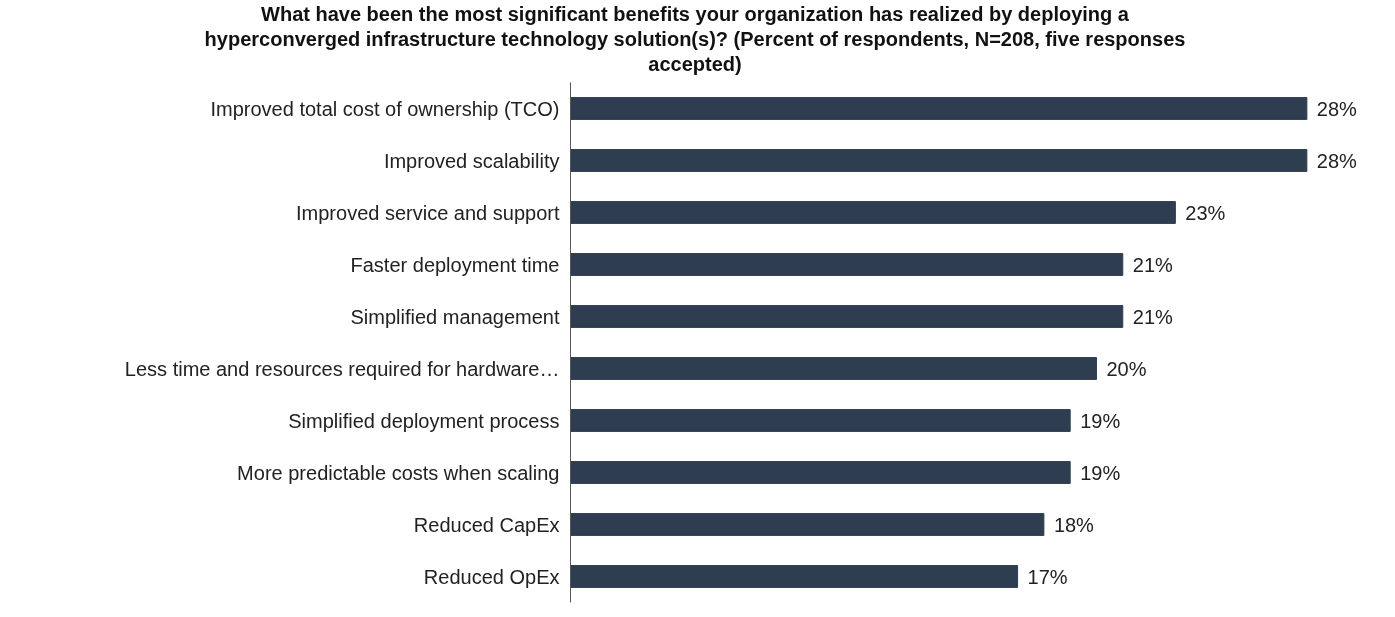  Describe the element at coordinates (695, 39) in the screenshot. I see `chart-title: What have been the most significant benefits your organization has realized by deploying a hyperconverged infrastructure technology solution(s)? (Percent of respondents, N=208, five responses accepted)` at that location.